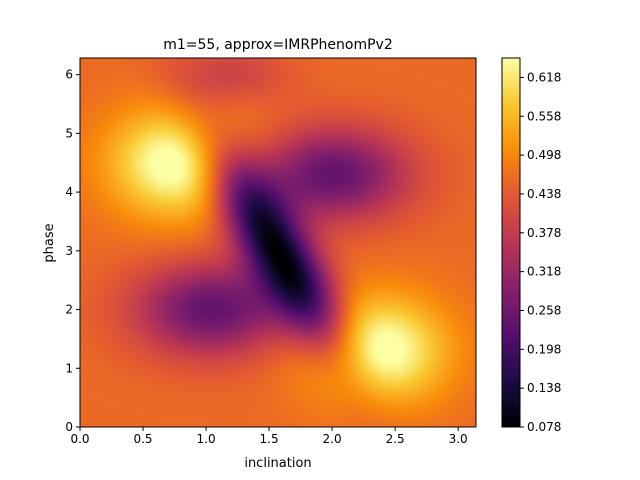  I want to click on y-tick-label: 0, so click(69, 427).